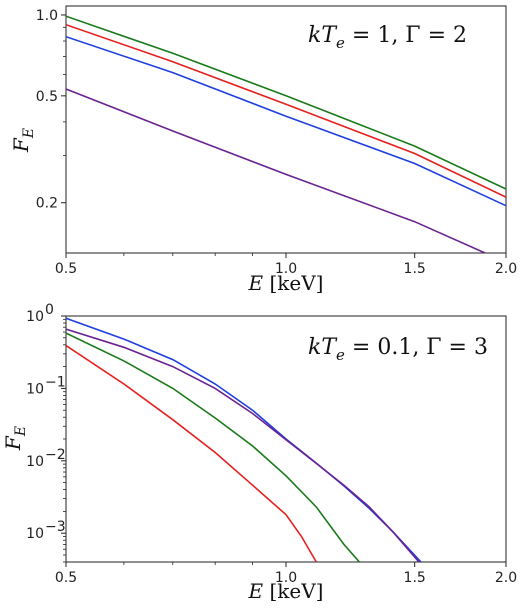 Image resolution: width=520 pixels, height=611 pixels. Describe the element at coordinates (340, 43) in the screenshot. I see `top-annotation-sub: e` at that location.